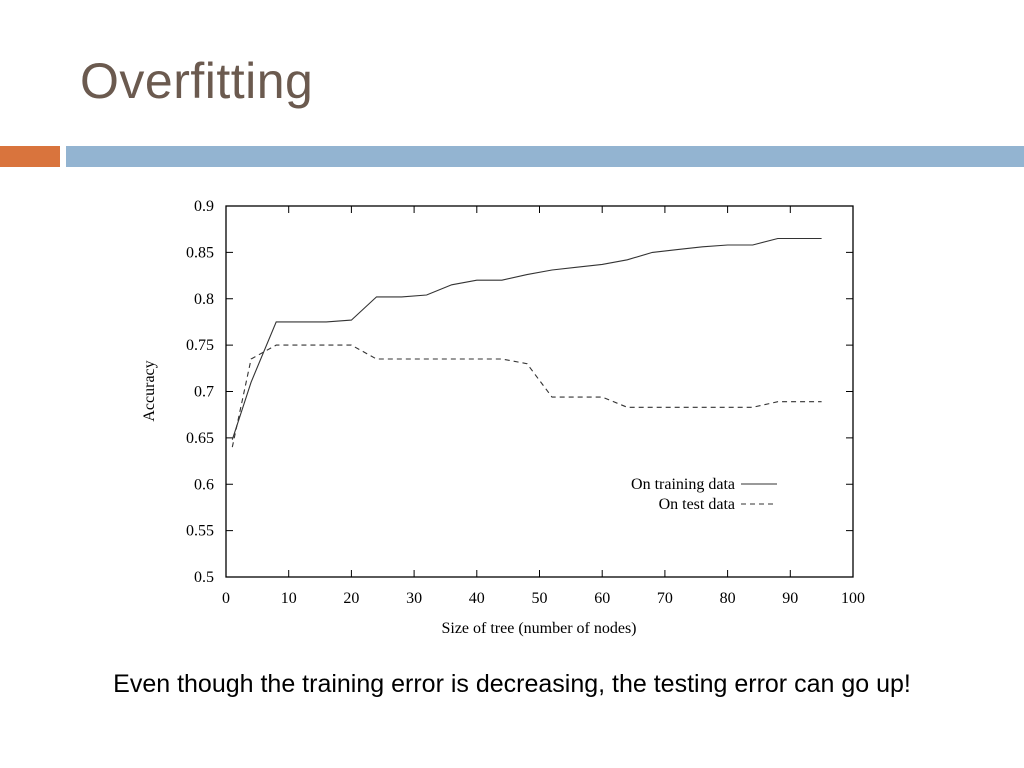 The width and height of the screenshot is (1024, 768). What do you see at coordinates (602, 598) in the screenshot?
I see `x-tick-label: 60` at bounding box center [602, 598].